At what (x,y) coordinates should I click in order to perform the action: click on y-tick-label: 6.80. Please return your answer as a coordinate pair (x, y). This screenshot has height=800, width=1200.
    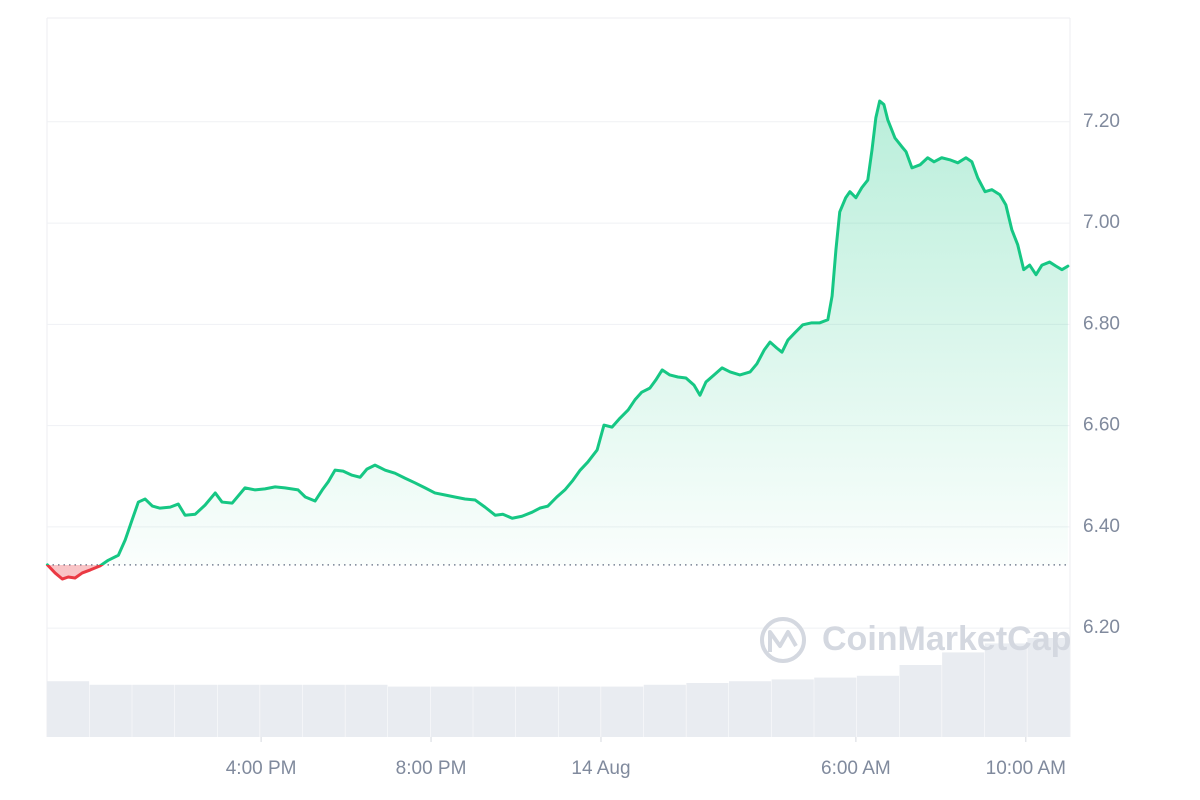
    Looking at the image, I should click on (1101, 323).